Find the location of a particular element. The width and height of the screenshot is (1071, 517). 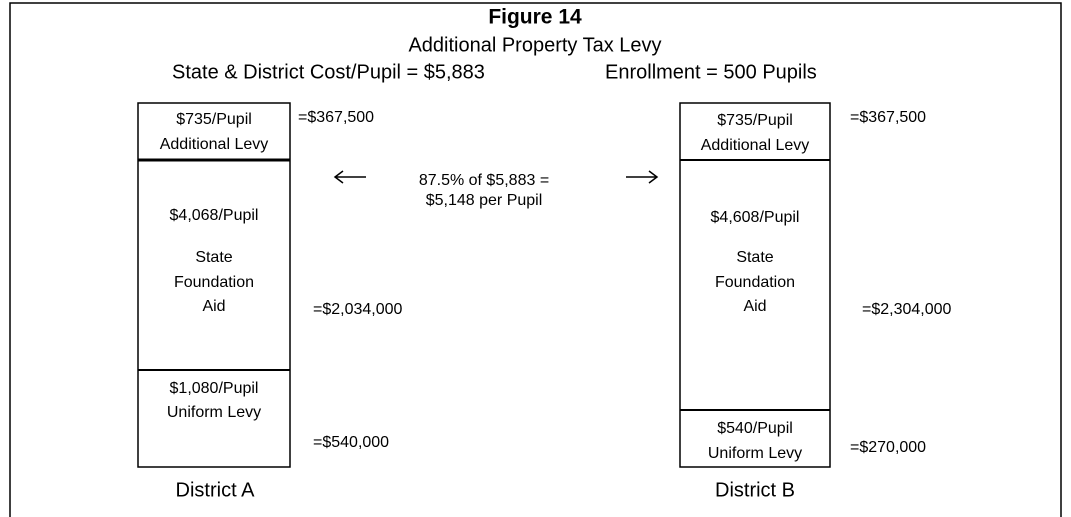

segment-text: $4,068/Pupil is located at coordinates (214, 215).